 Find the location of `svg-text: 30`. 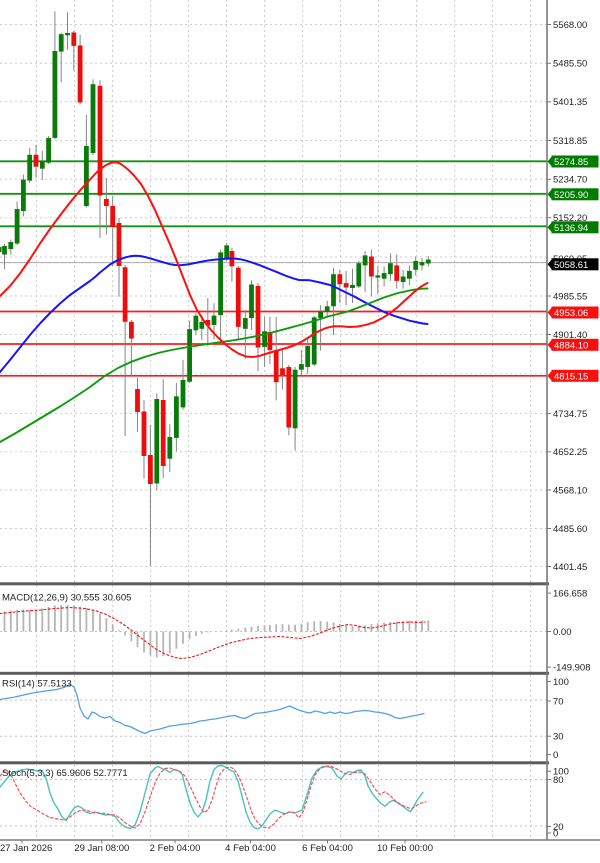

svg-text: 30 is located at coordinates (558, 737).